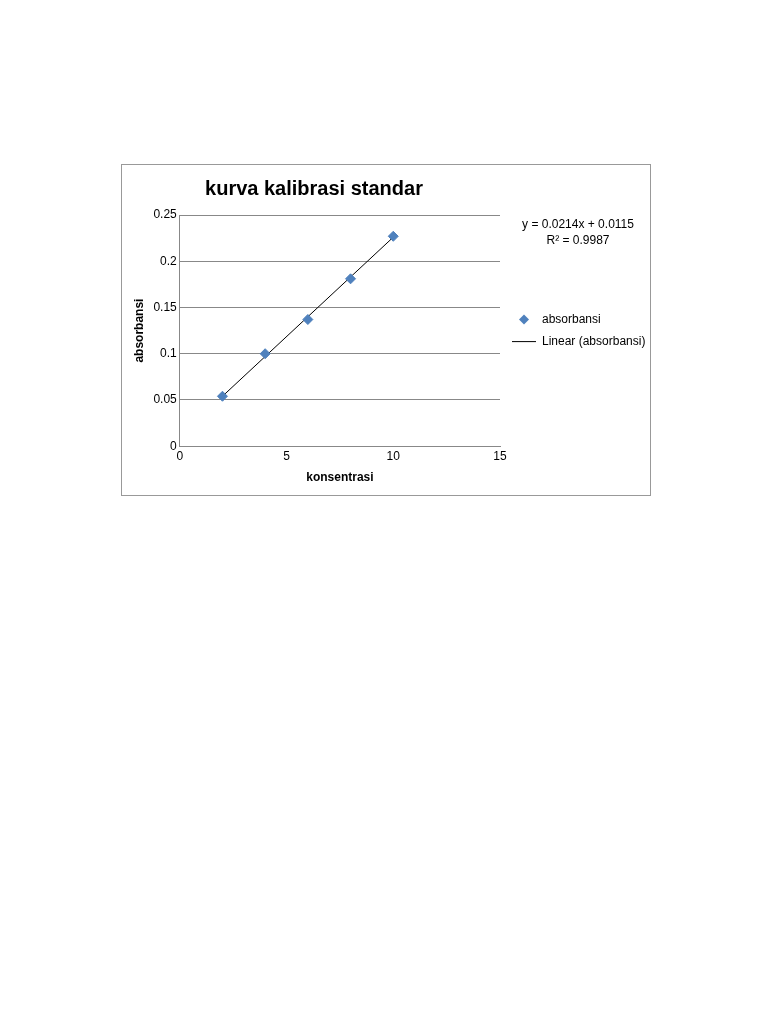  Describe the element at coordinates (287, 455) in the screenshot. I see `x-tick-label: 5` at that location.